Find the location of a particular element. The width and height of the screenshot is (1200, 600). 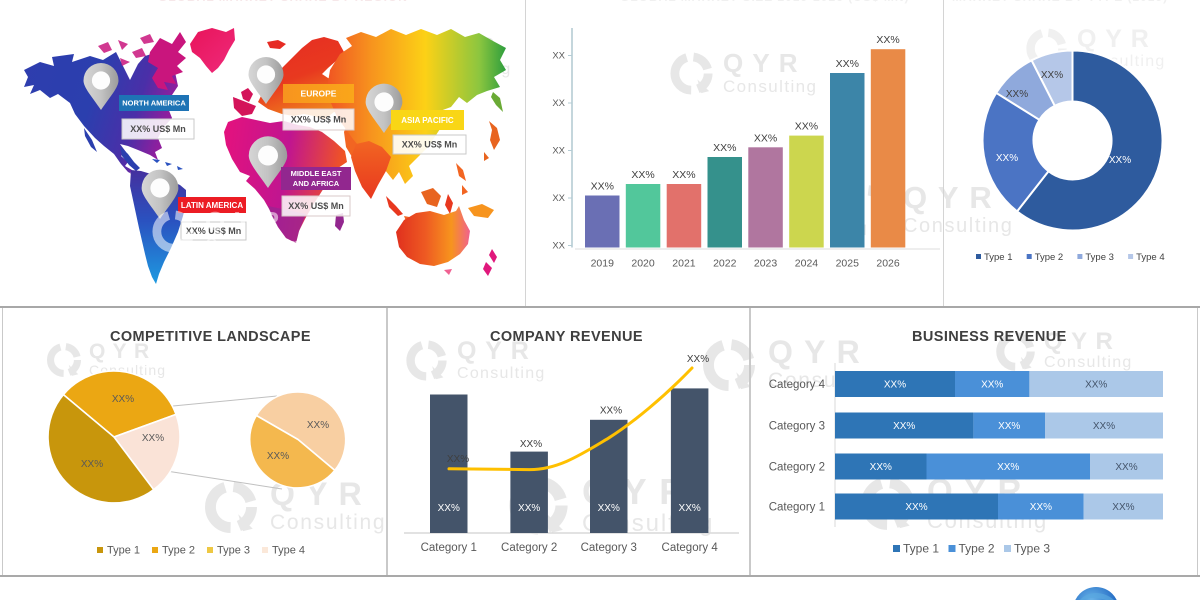

svg-text: EUROPE is located at coordinates (319, 94).